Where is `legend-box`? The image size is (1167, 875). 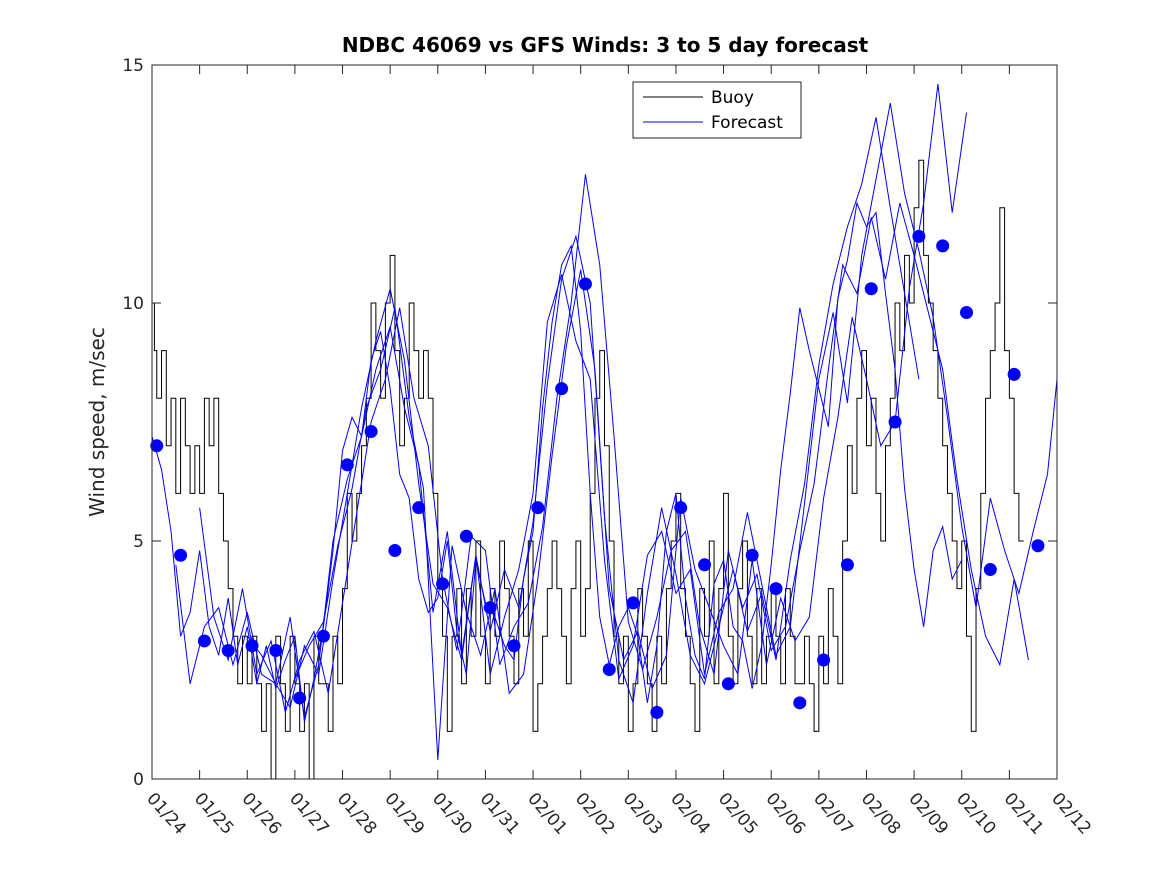 legend-box is located at coordinates (717, 110).